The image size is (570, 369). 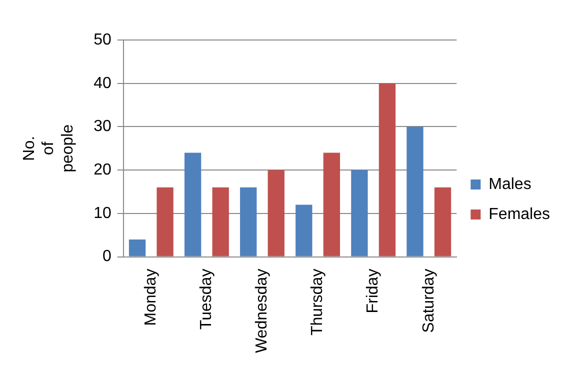 I want to click on legend-label: Males, so click(x=510, y=184).